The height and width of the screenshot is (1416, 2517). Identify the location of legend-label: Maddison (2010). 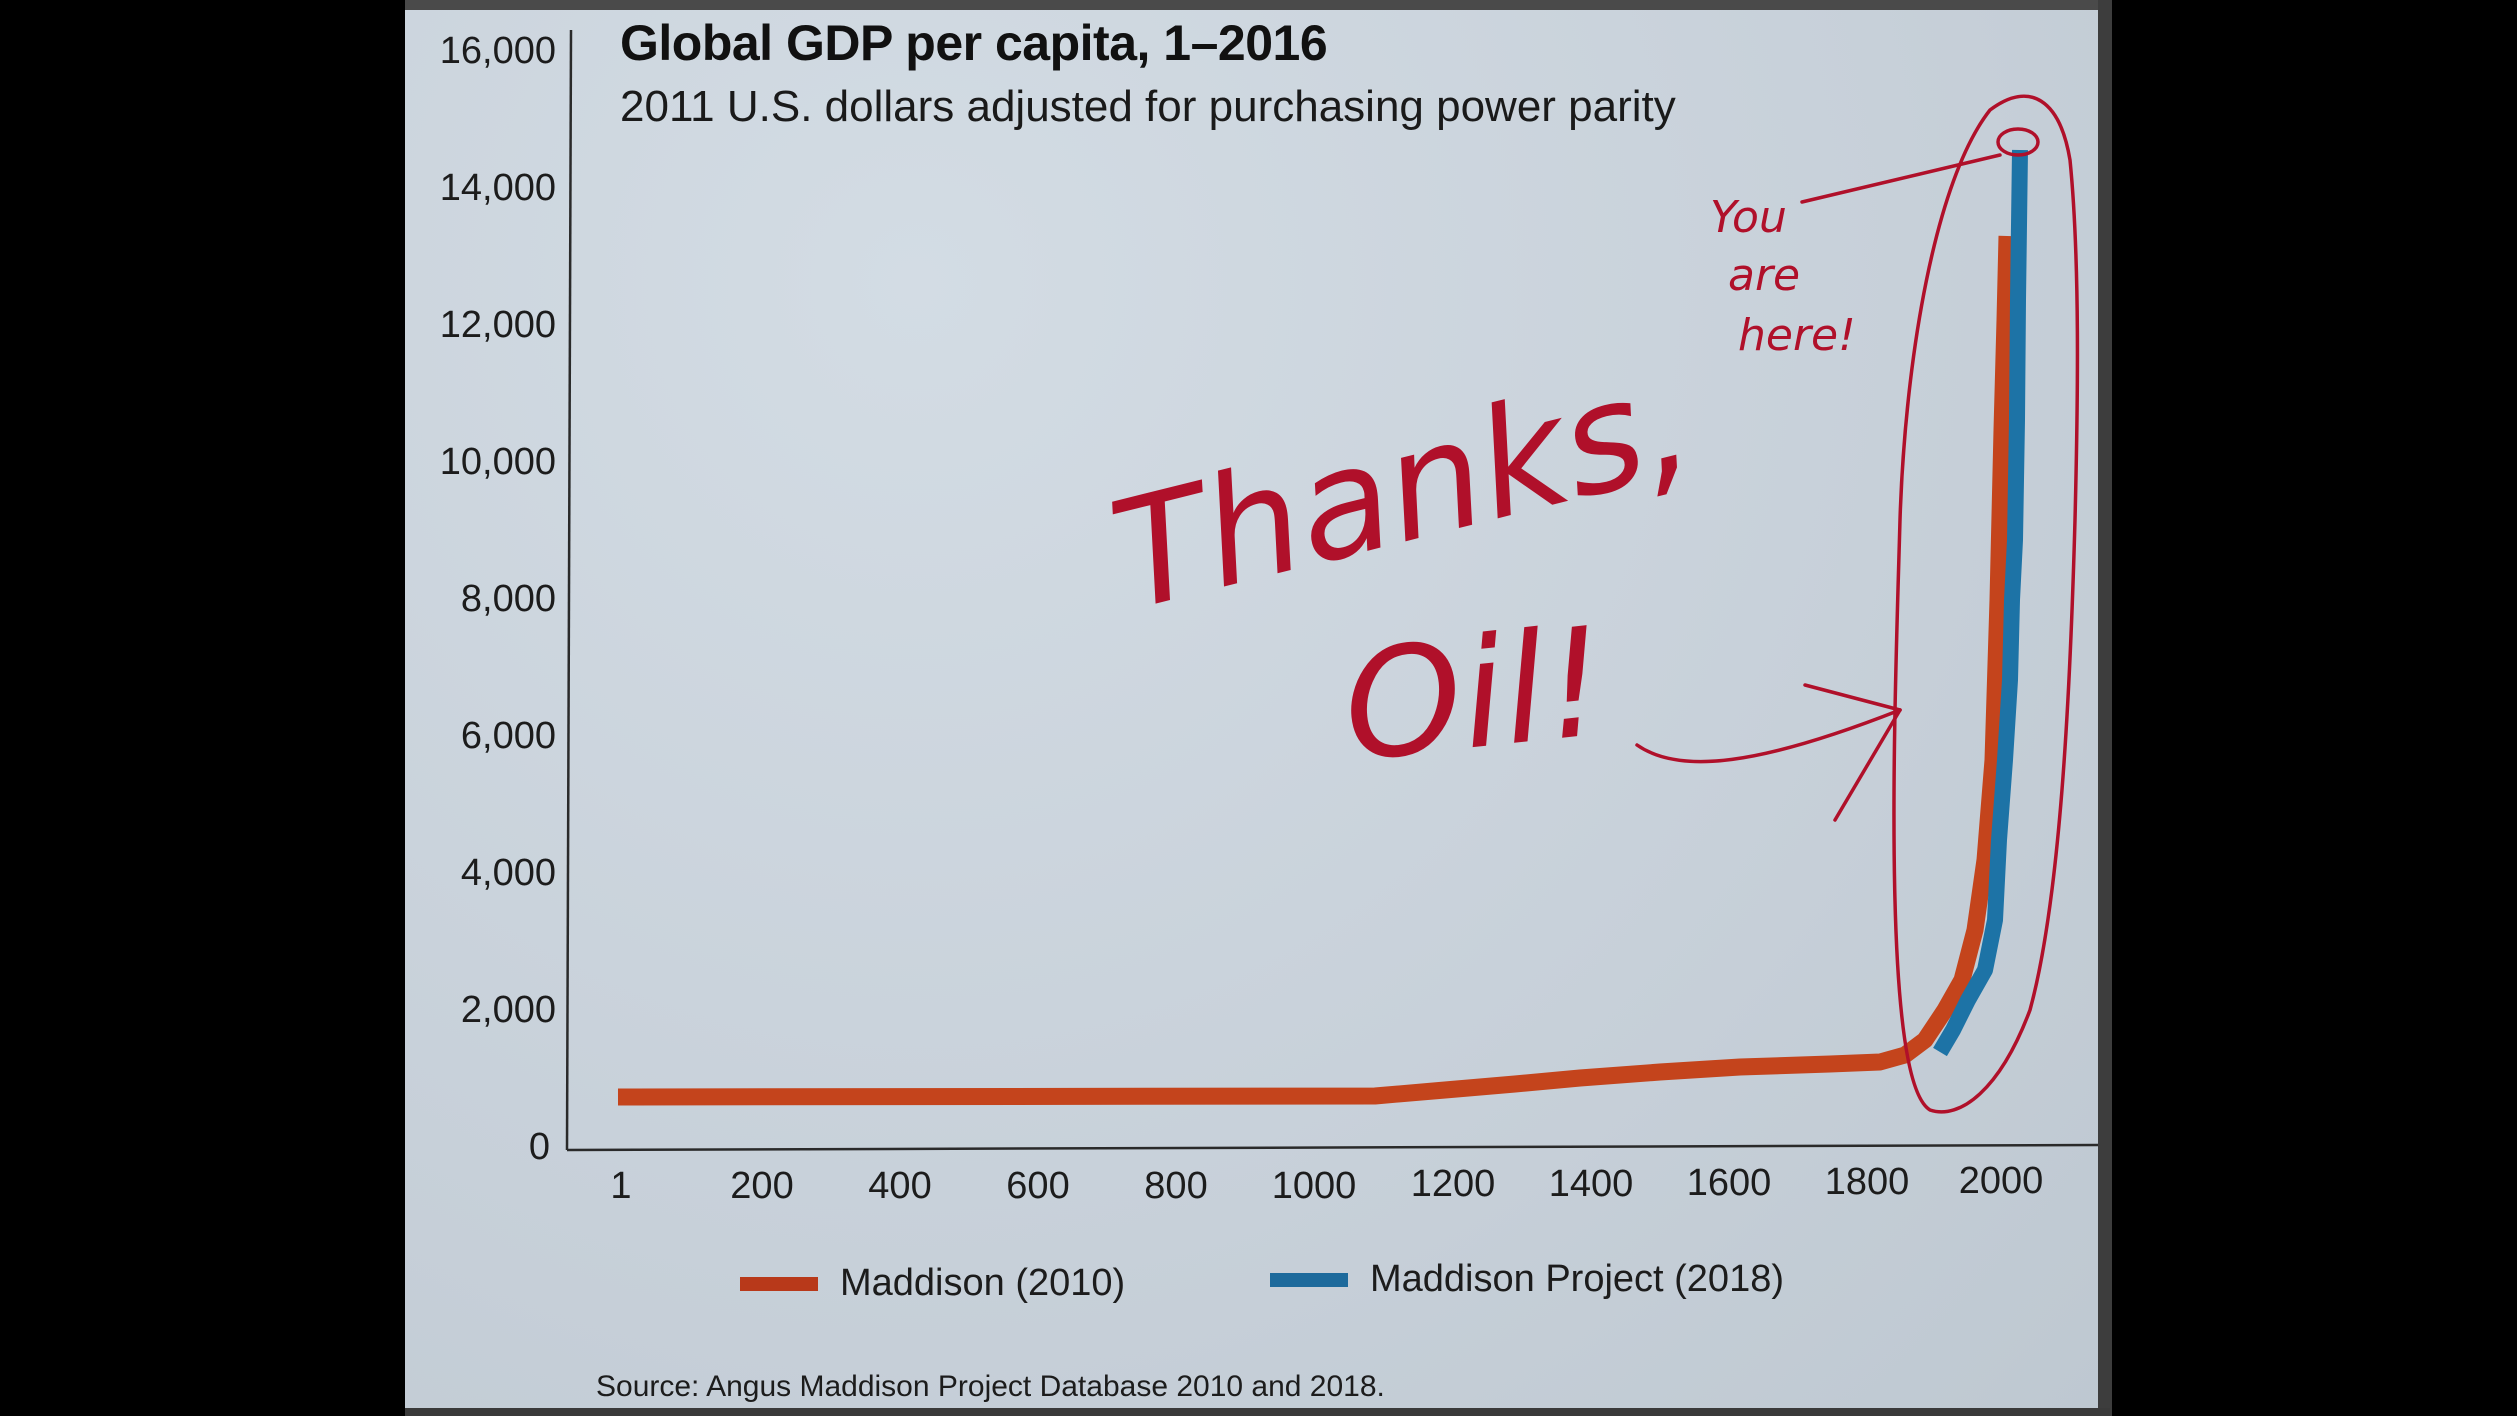
(983, 1283).